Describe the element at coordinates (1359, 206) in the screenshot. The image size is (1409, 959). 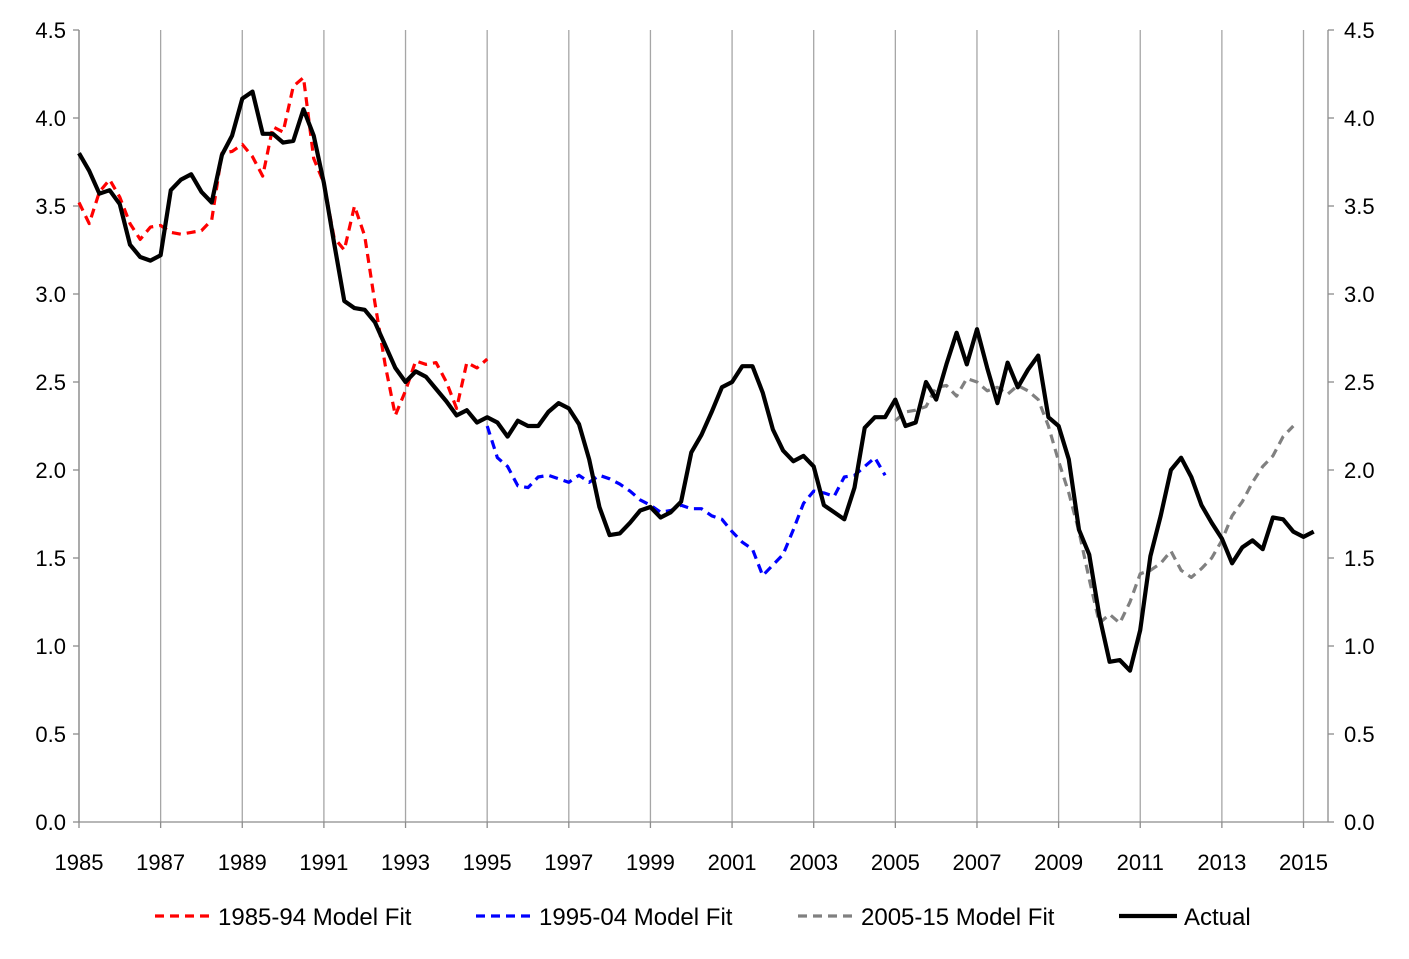
I see `y-tick-label-right: 3.5` at that location.